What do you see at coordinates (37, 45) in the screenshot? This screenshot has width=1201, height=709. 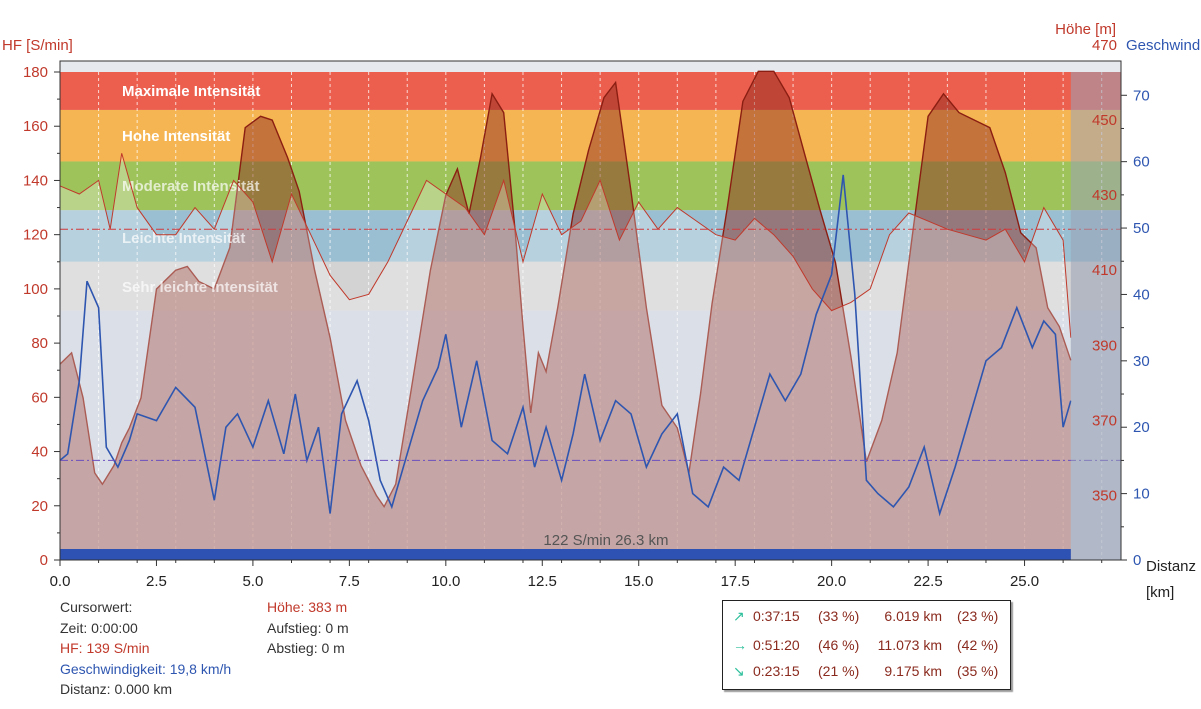 I see `hr-axis-label: HF [S/min]` at bounding box center [37, 45].